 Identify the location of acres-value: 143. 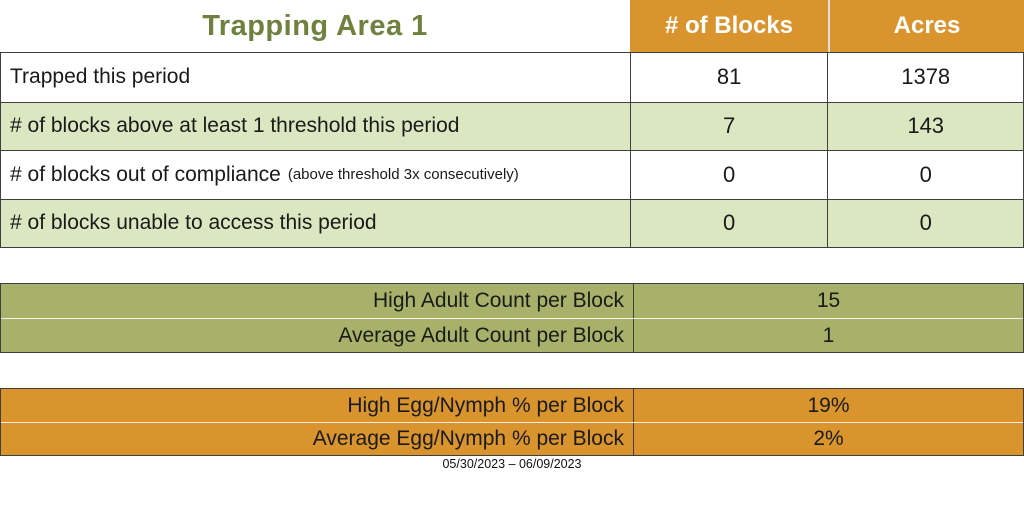
(925, 126).